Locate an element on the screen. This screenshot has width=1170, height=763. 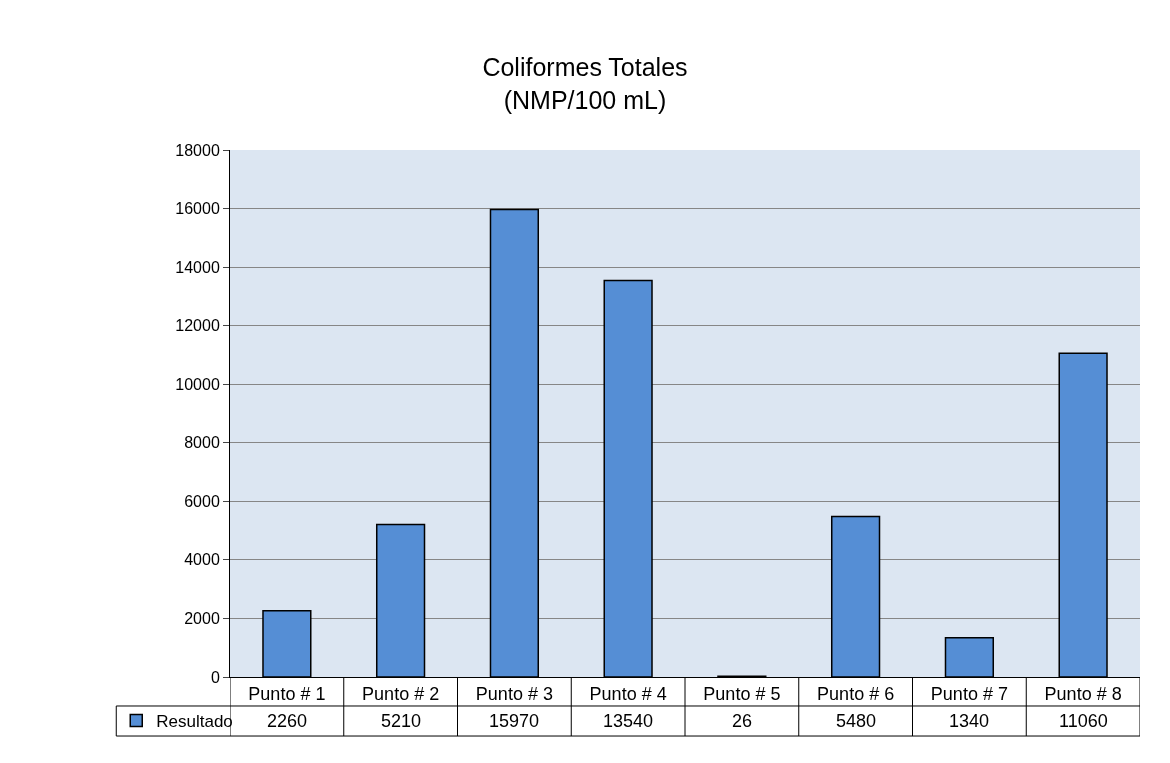
y-tick-label: 8000 is located at coordinates (202, 443).